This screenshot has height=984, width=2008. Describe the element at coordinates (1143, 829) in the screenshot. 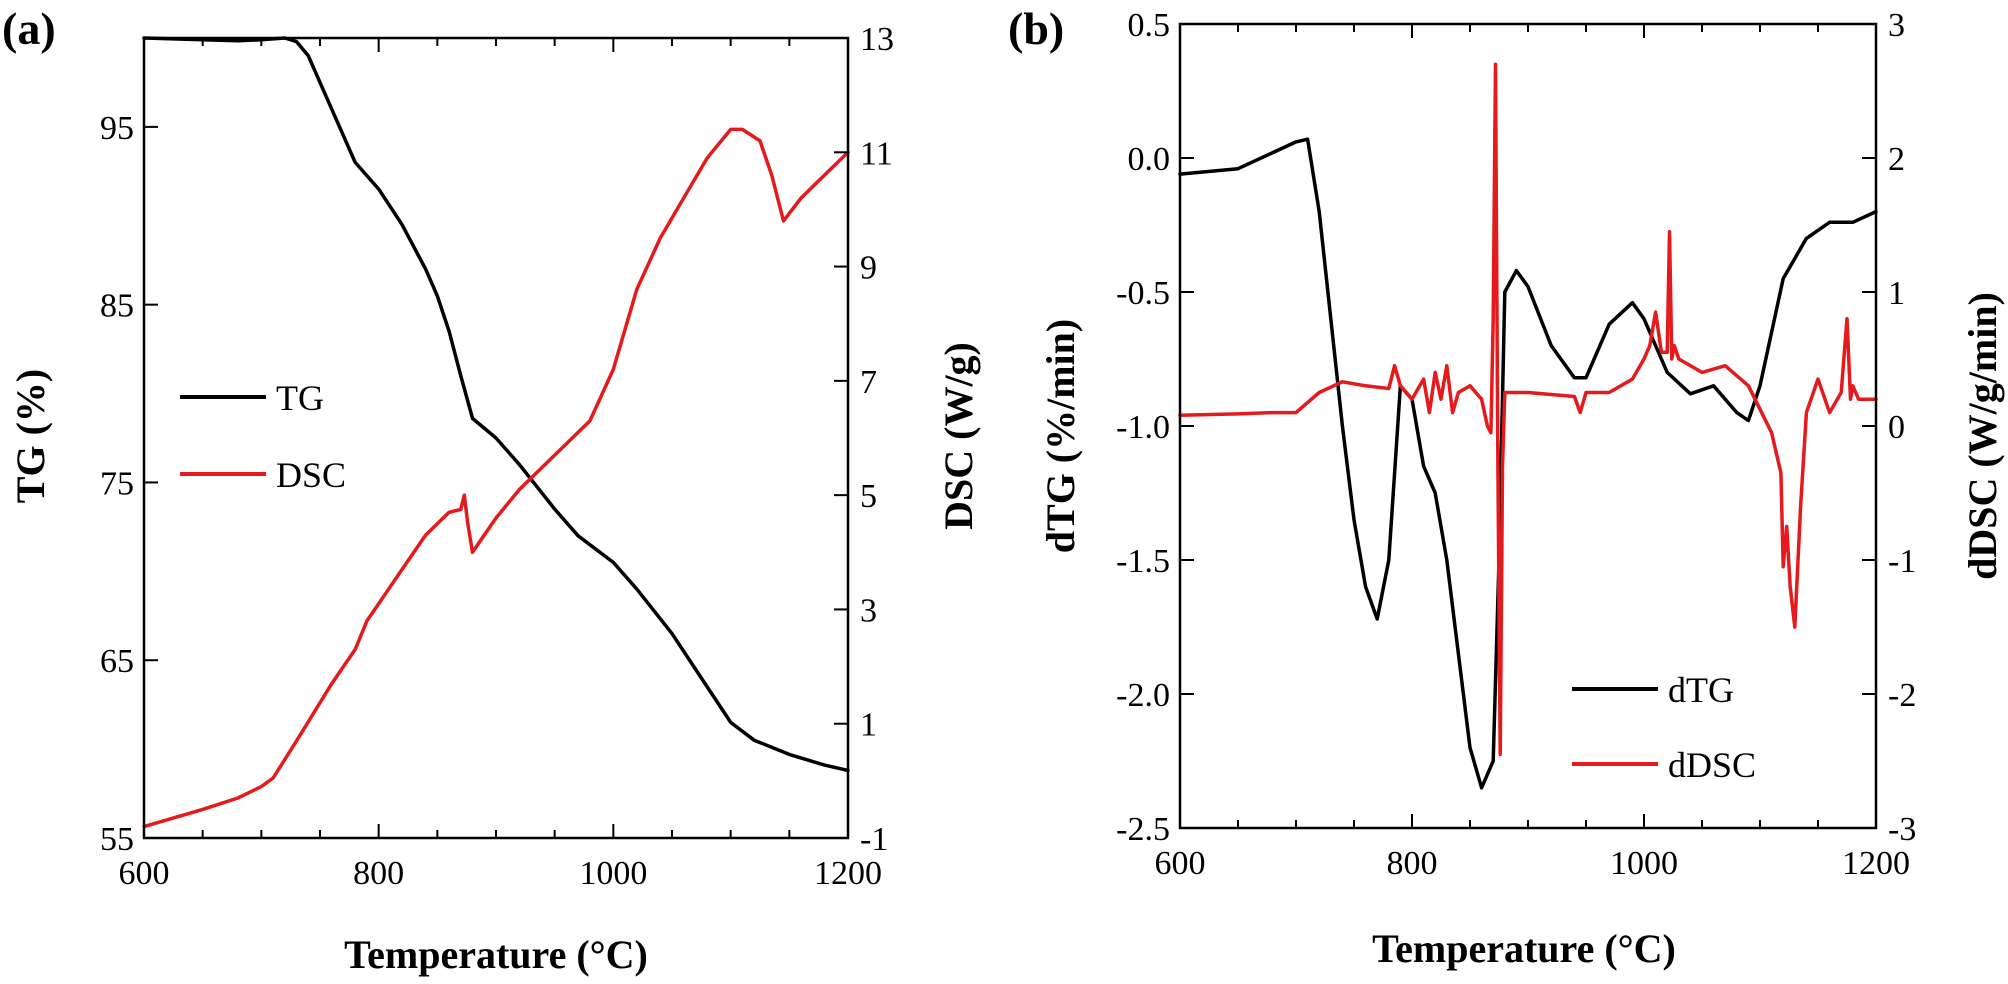

I see `panel-b-y-tick-label: -2.5` at that location.